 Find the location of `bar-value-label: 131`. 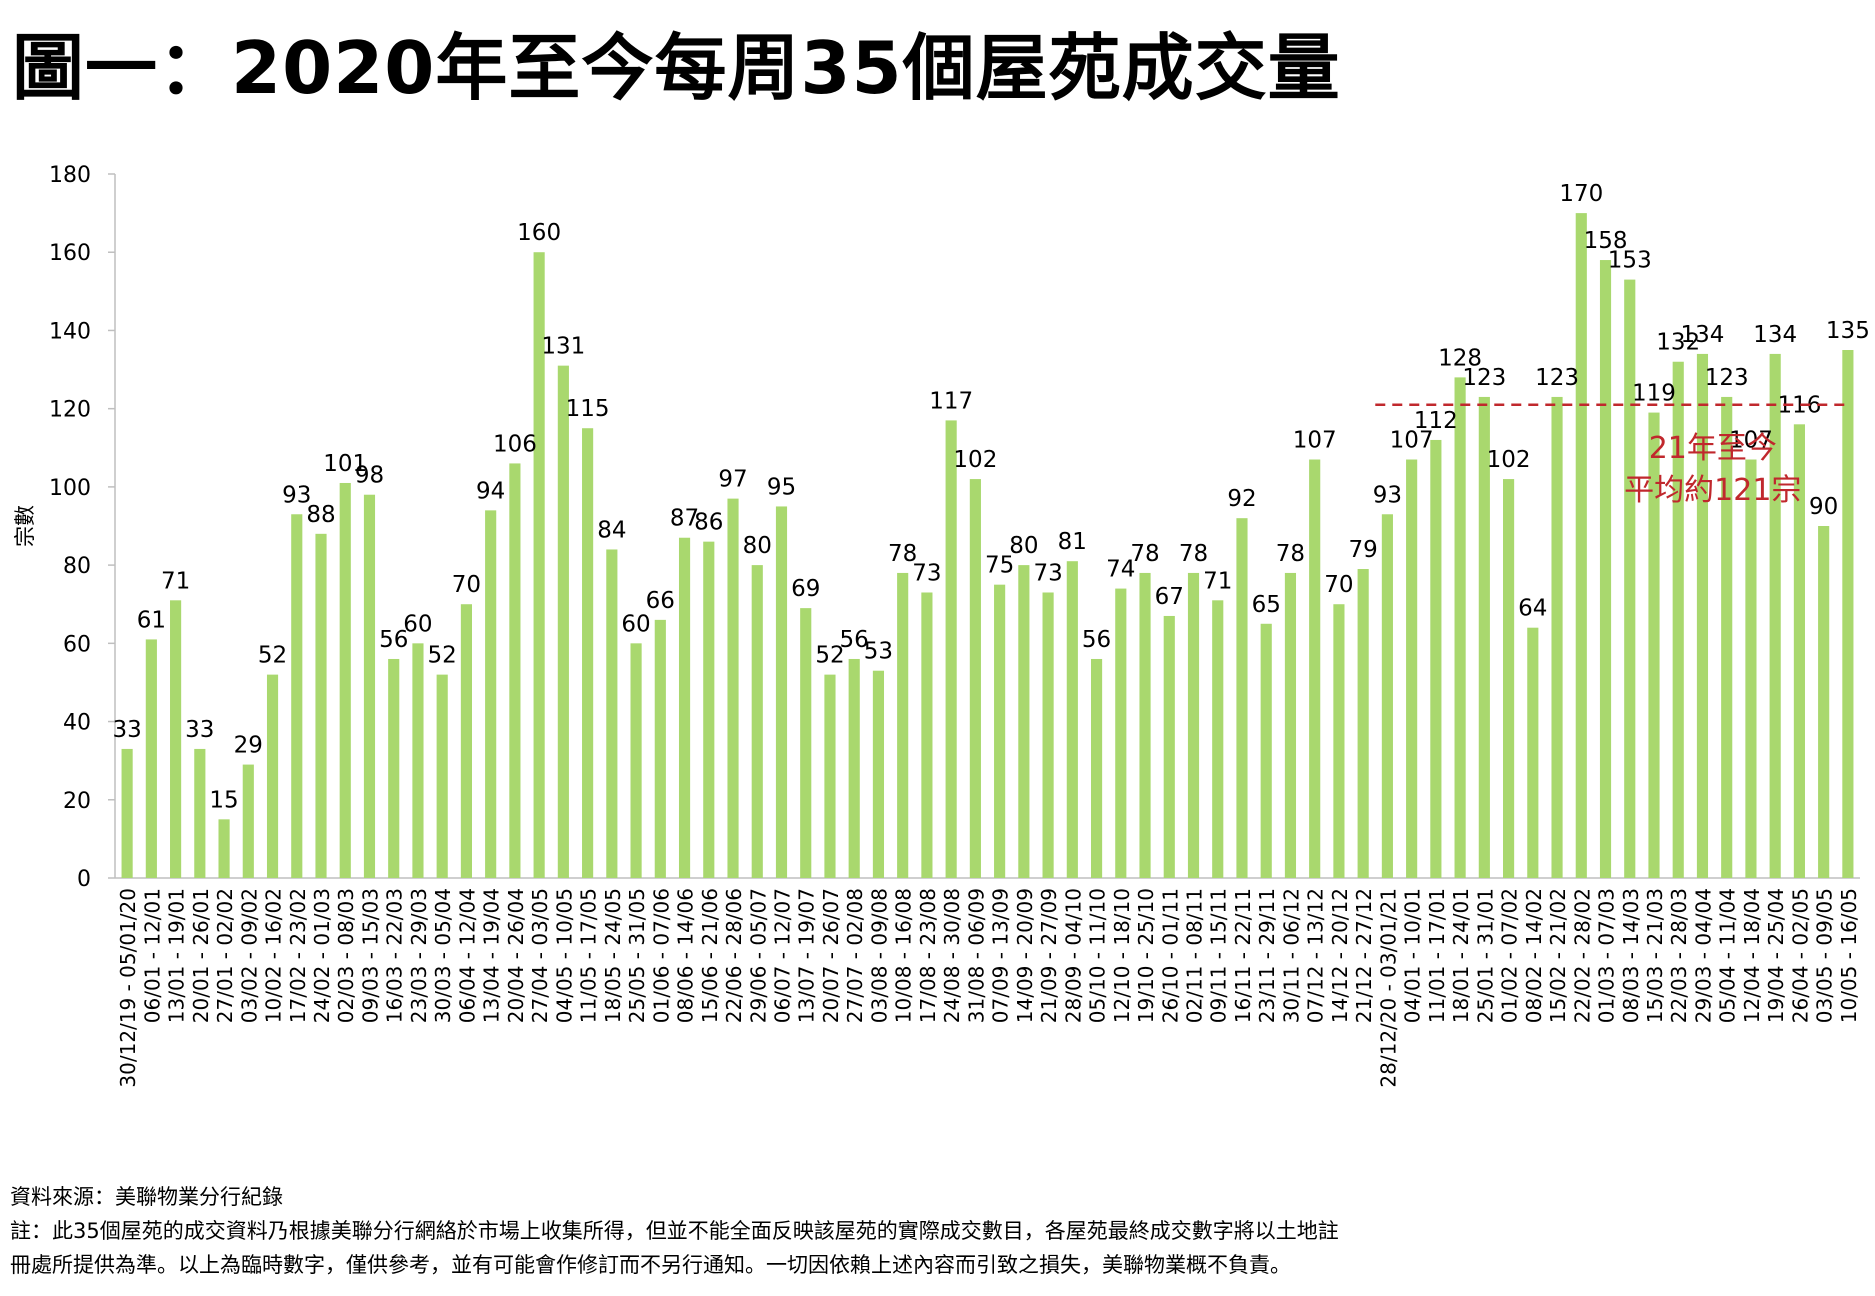

bar-value-label: 131 is located at coordinates (563, 347).